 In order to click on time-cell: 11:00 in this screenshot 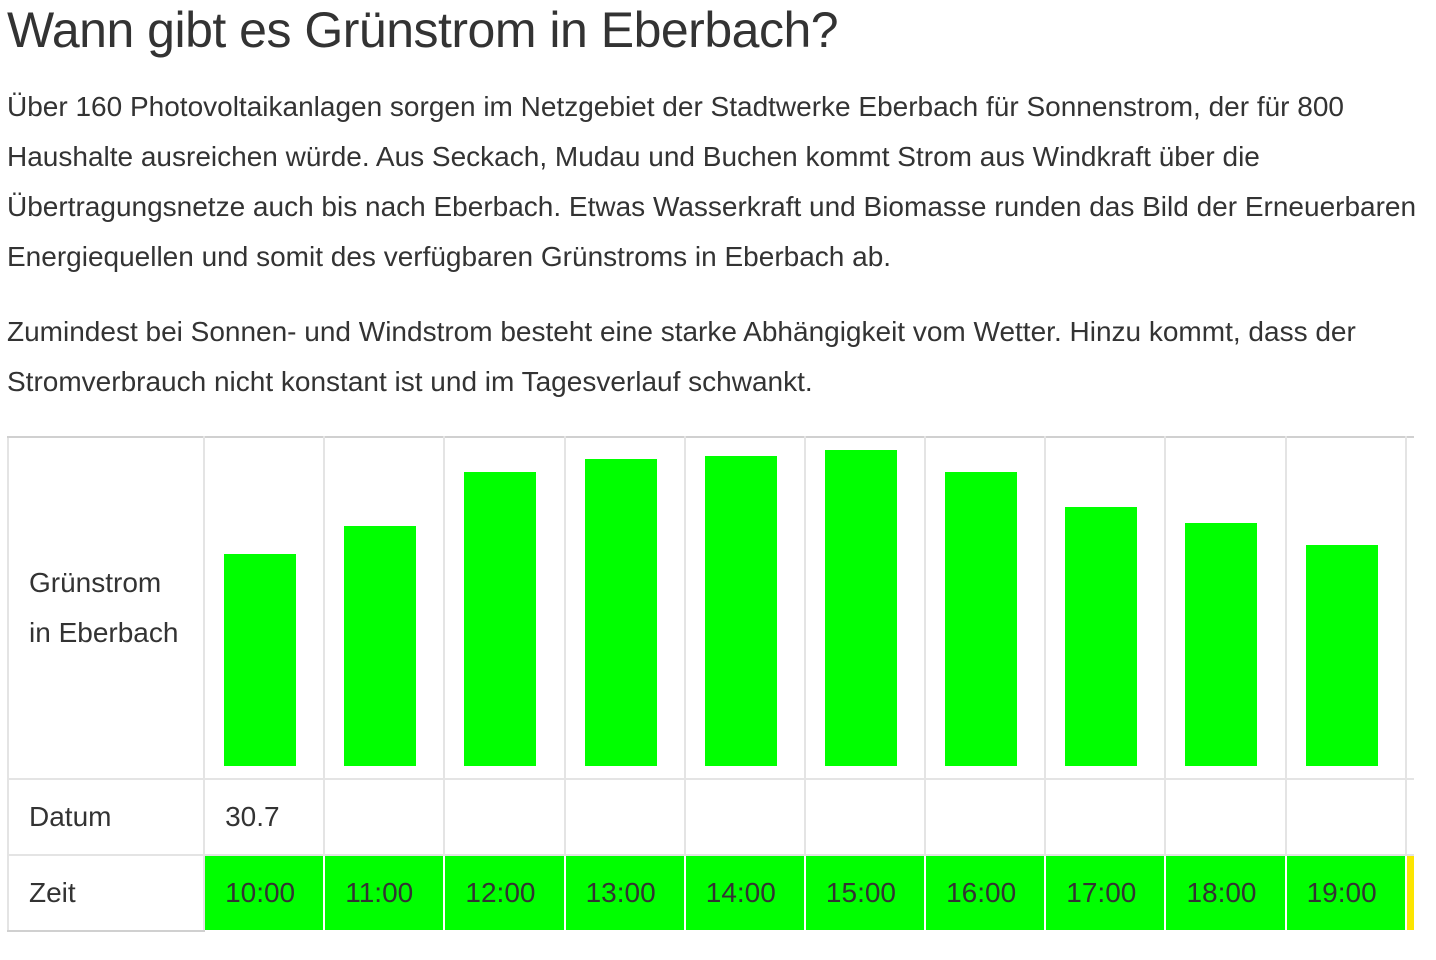, I will do `click(384, 893)`.